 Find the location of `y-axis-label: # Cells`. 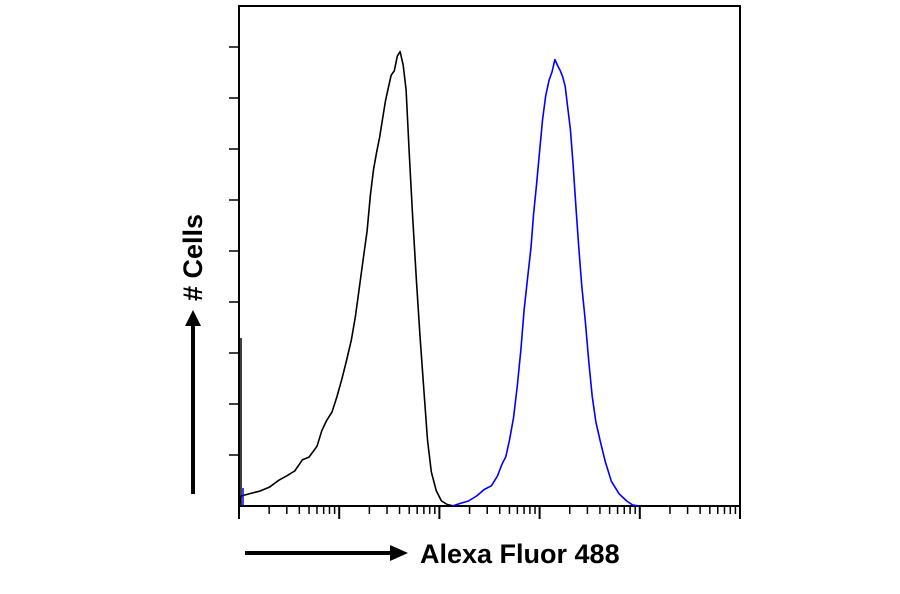

y-axis-label: # Cells is located at coordinates (193, 257).